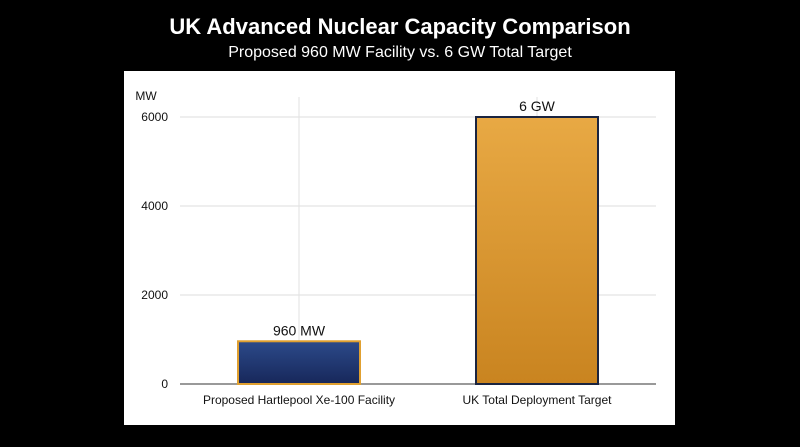 The width and height of the screenshot is (800, 447). I want to click on x-category-label: Proposed Hartlepool Xe-100 Facility, so click(299, 400).